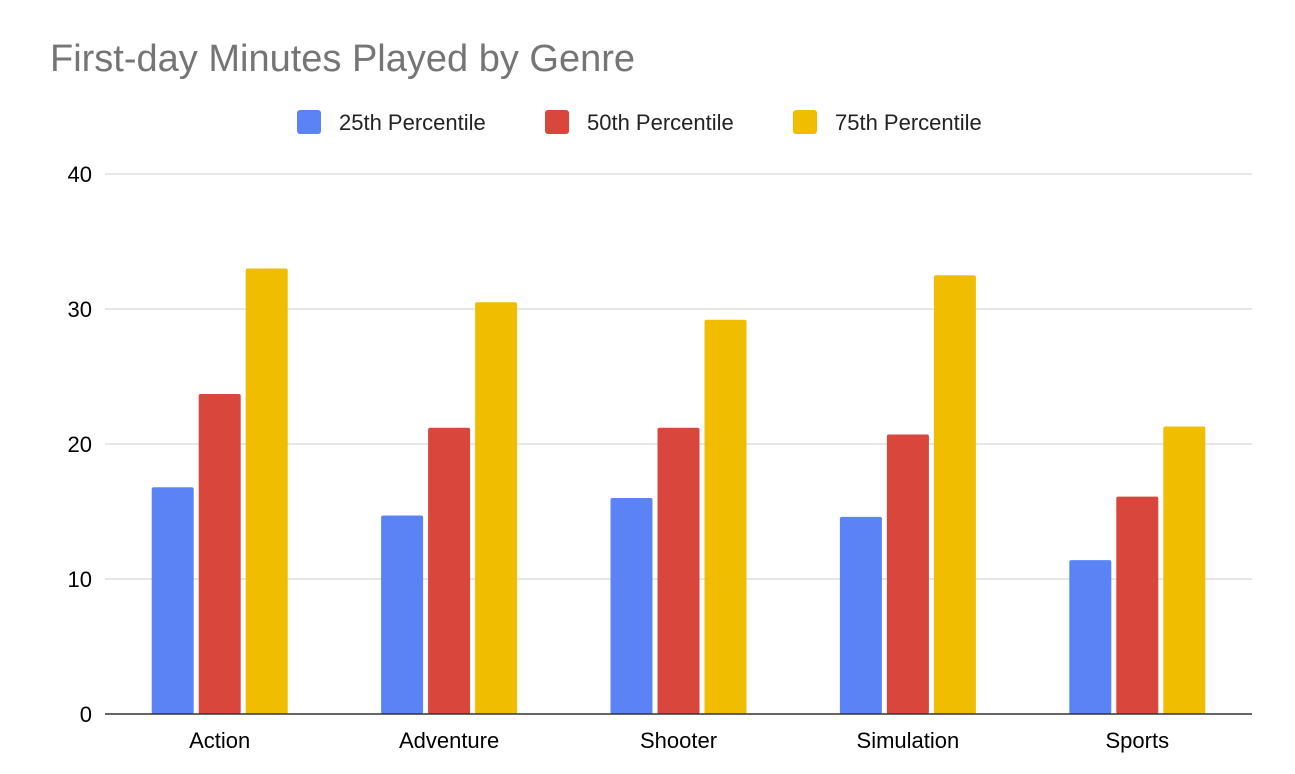  Describe the element at coordinates (343, 59) in the screenshot. I see `chart-title: First-day Minutes Played by Genre` at that location.